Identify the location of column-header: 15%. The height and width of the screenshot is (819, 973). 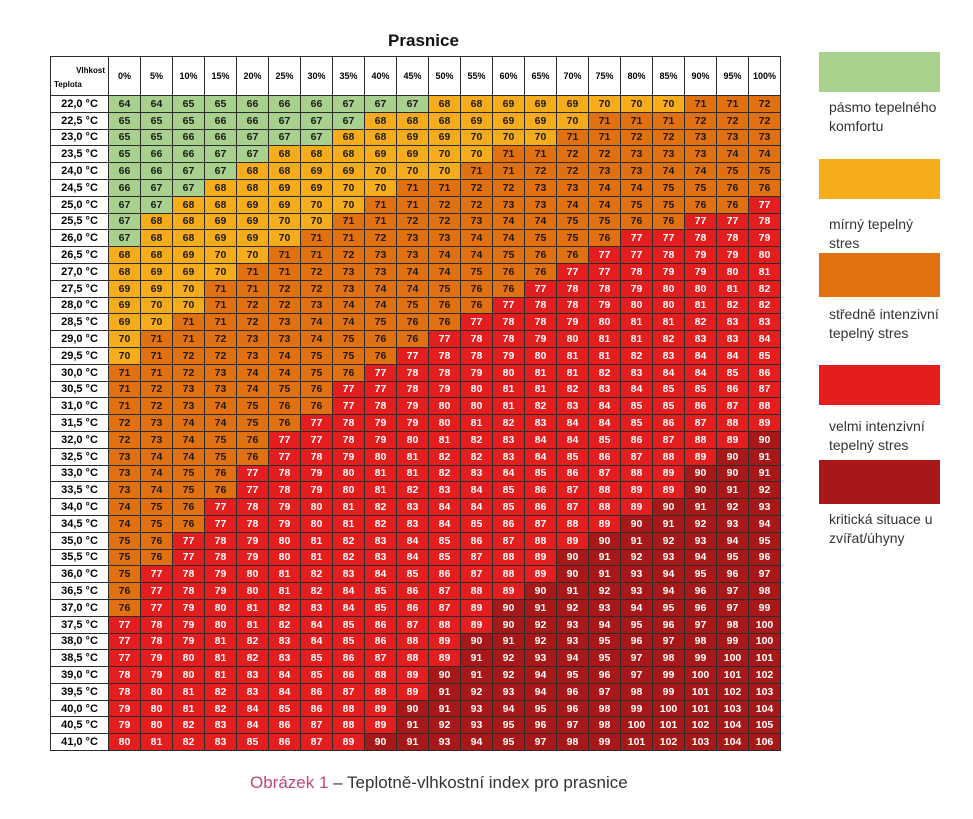
(220, 76).